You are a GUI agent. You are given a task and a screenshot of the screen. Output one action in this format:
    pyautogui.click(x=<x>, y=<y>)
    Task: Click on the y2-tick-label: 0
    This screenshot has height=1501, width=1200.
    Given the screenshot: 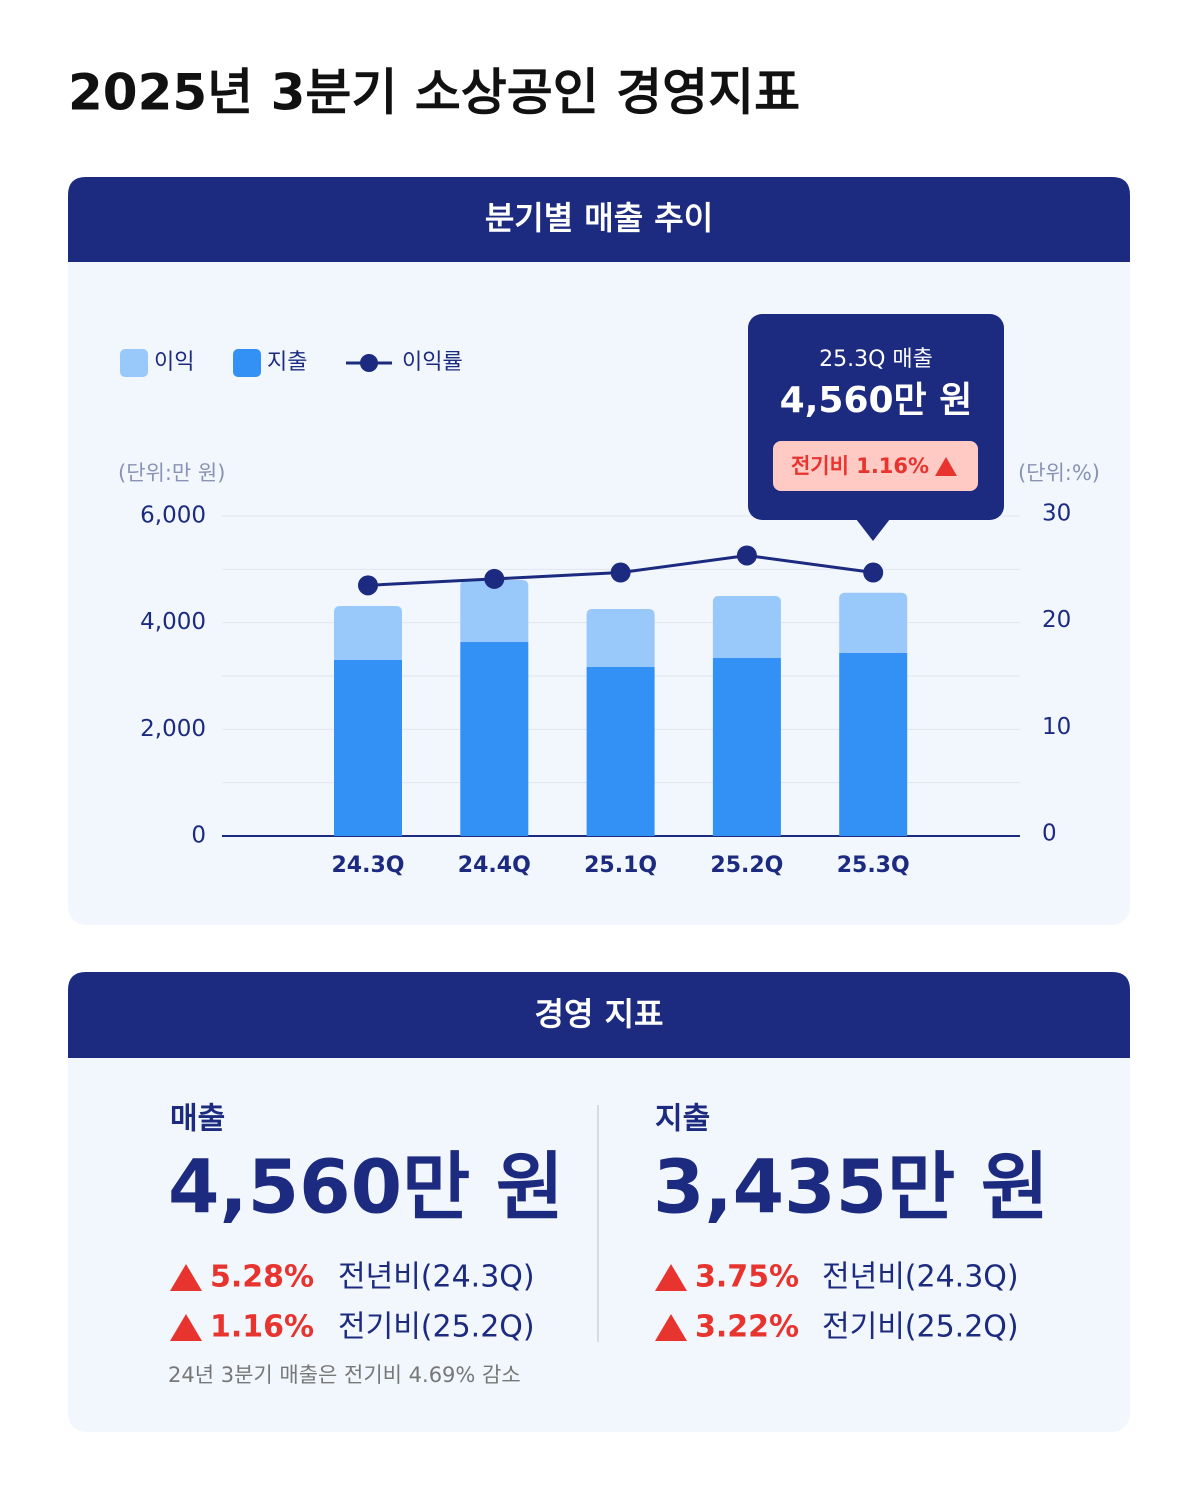 What is the action you would take?
    pyautogui.click(x=1049, y=834)
    